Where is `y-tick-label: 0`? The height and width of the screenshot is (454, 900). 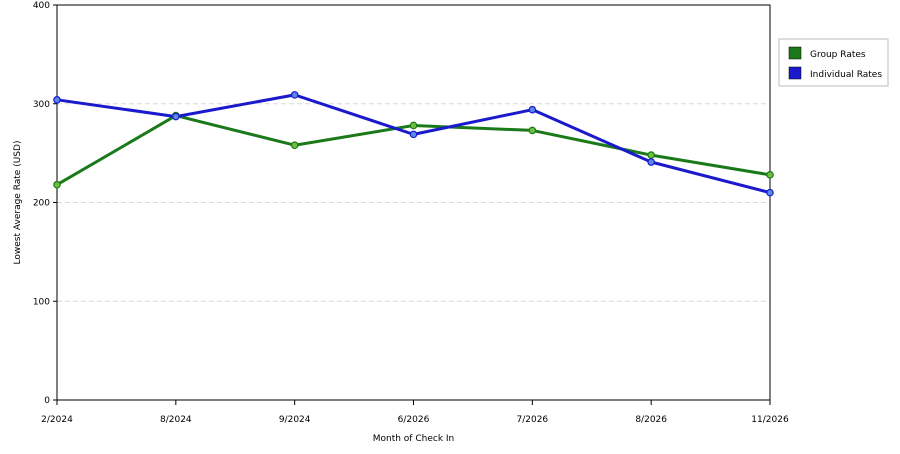 y-tick-label: 0 is located at coordinates (47, 401).